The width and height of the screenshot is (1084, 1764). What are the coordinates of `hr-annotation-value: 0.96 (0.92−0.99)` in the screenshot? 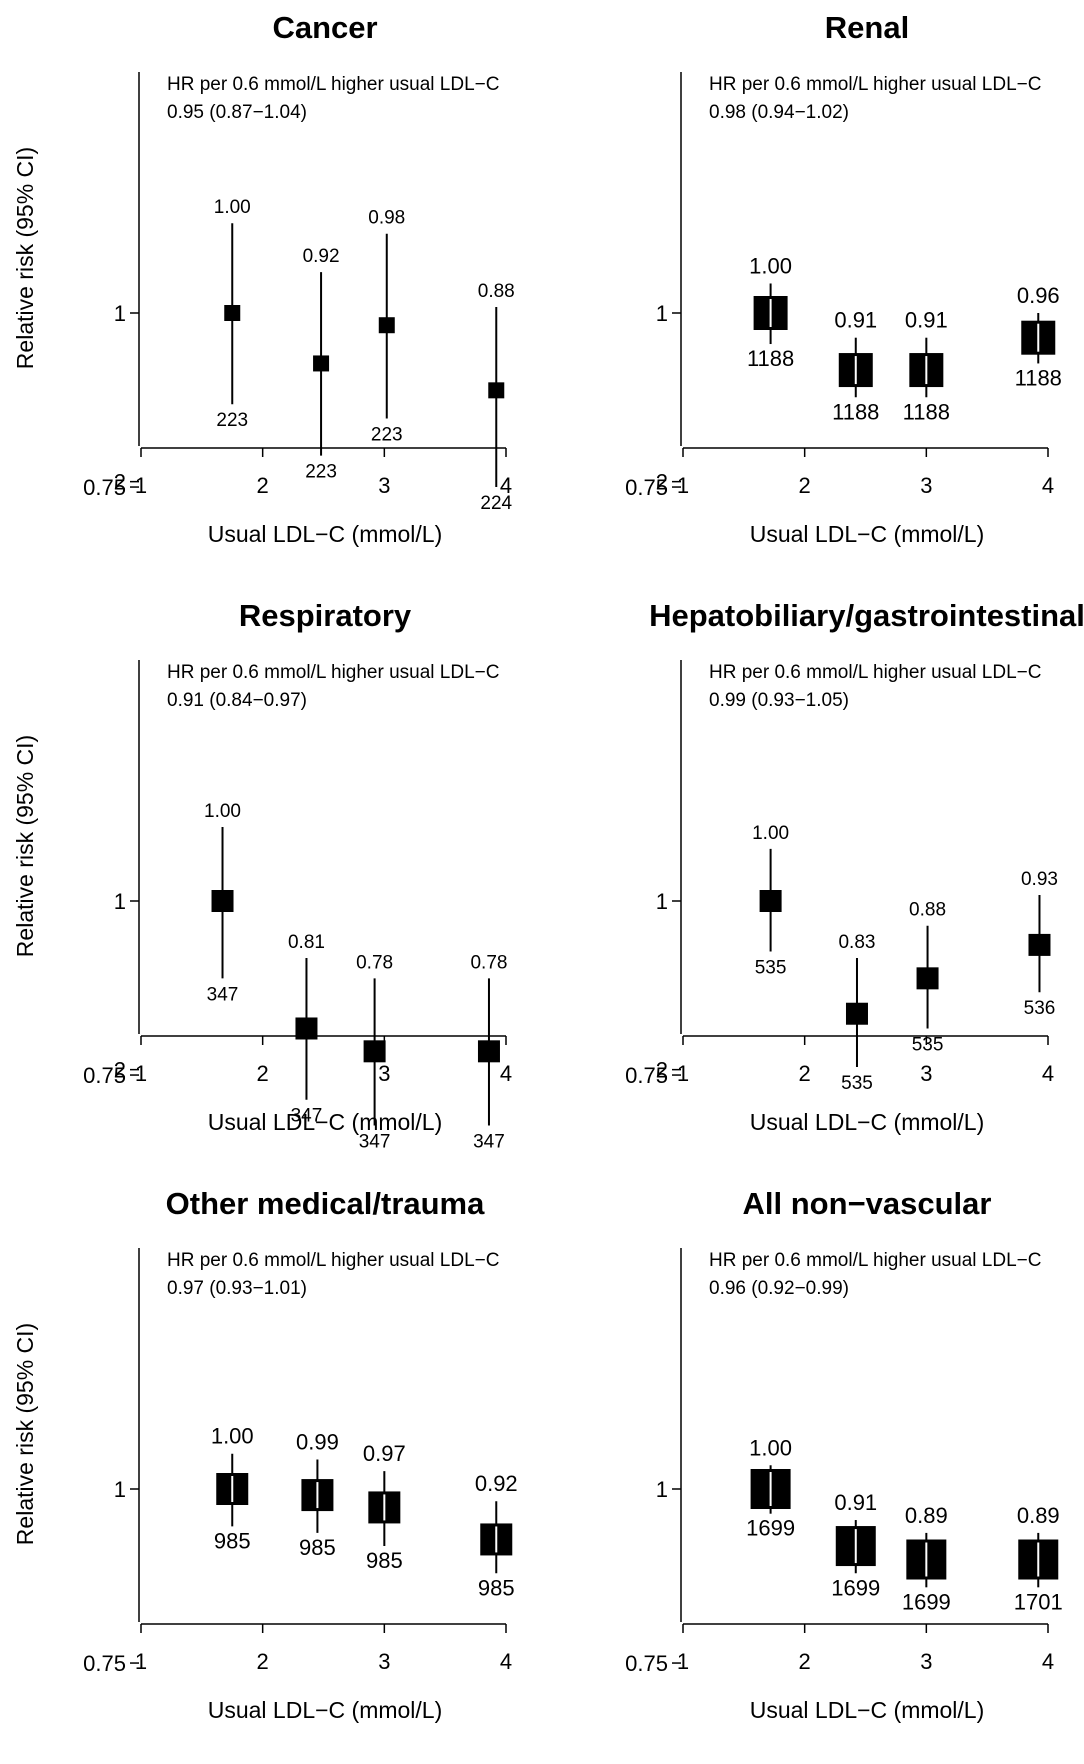 It's located at (779, 1288).